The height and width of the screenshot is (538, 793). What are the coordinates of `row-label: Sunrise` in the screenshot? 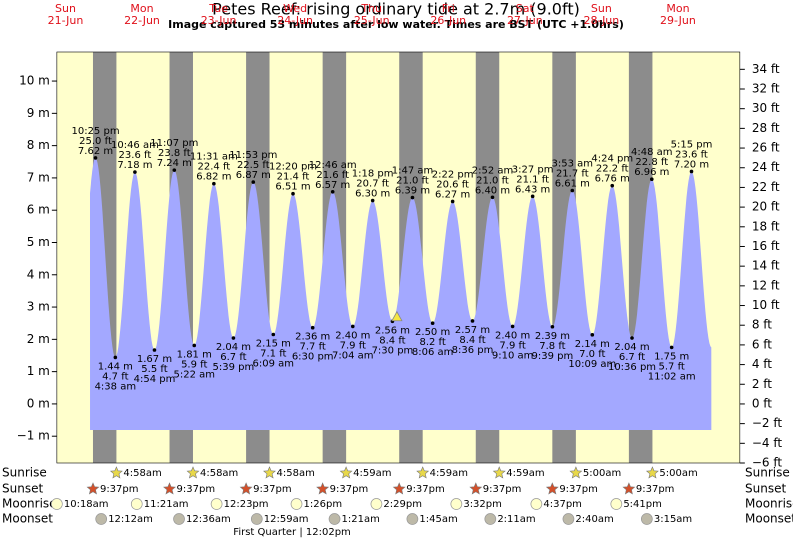 It's located at (767, 473).